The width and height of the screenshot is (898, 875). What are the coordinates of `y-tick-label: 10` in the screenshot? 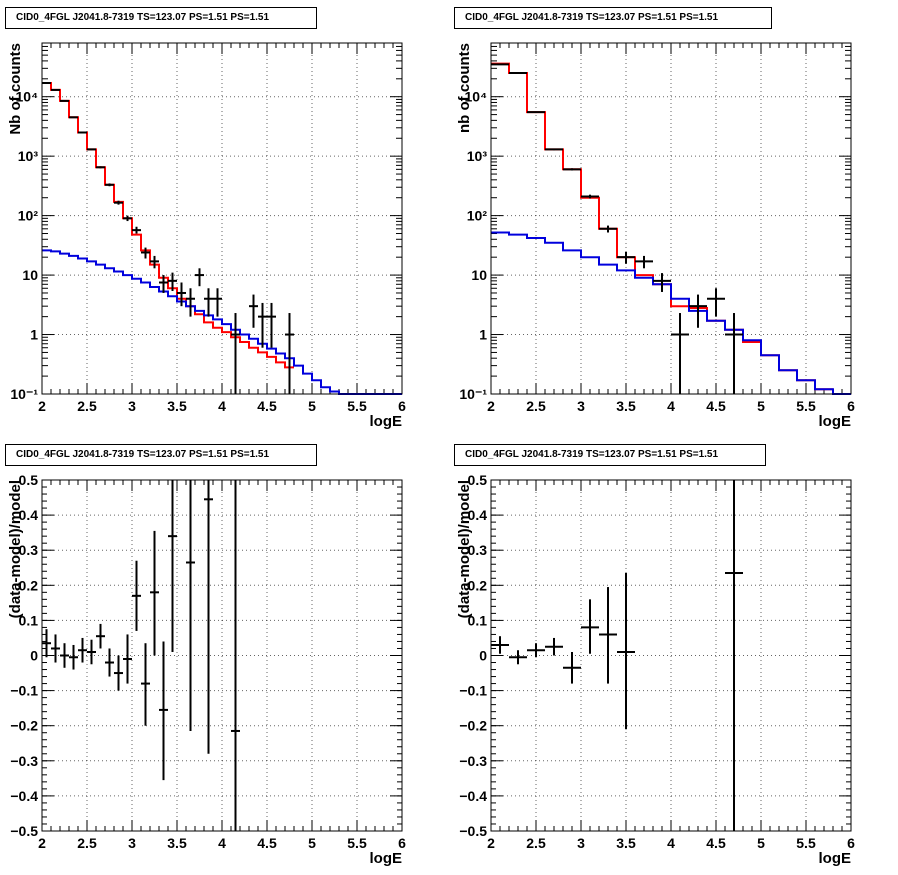 It's located at (479, 275).